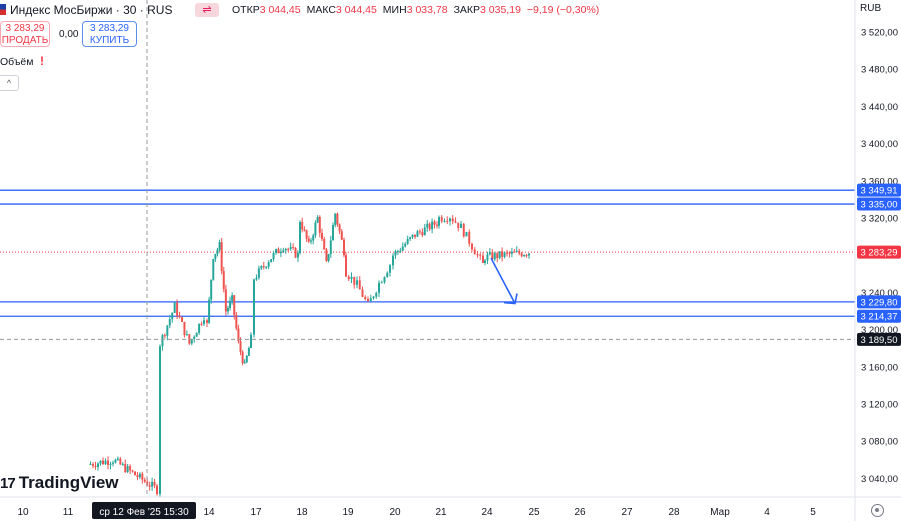  Describe the element at coordinates (42, 61) in the screenshot. I see `warning-icon: !` at that location.